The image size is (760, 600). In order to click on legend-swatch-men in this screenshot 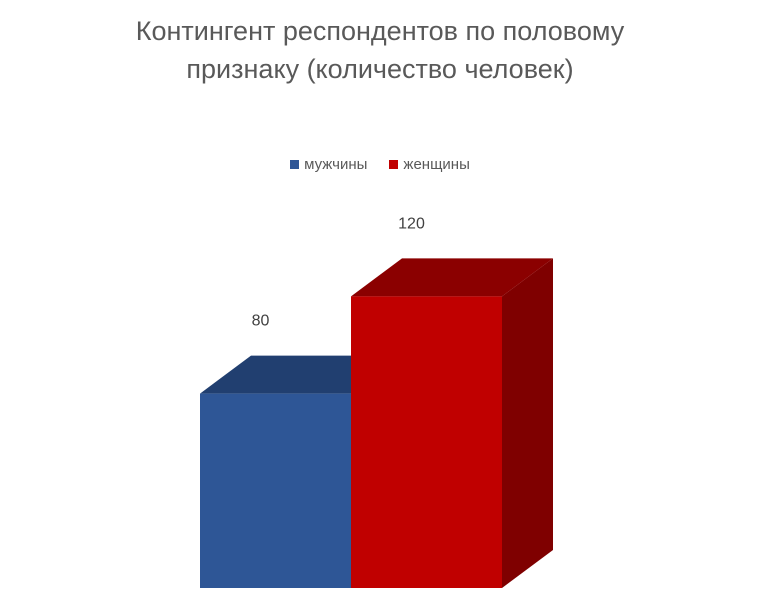, I will do `click(295, 164)`.